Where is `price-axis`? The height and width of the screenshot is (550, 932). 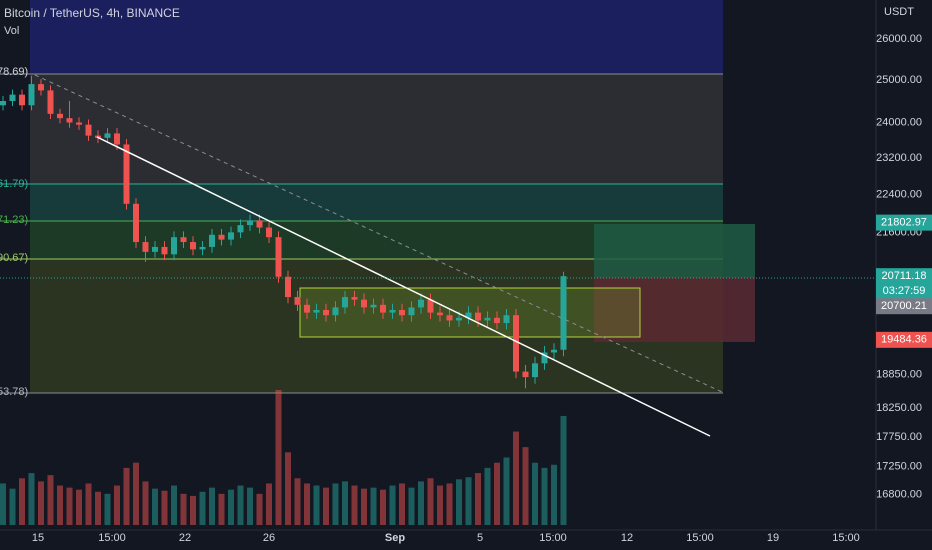 price-axis is located at coordinates (904, 265).